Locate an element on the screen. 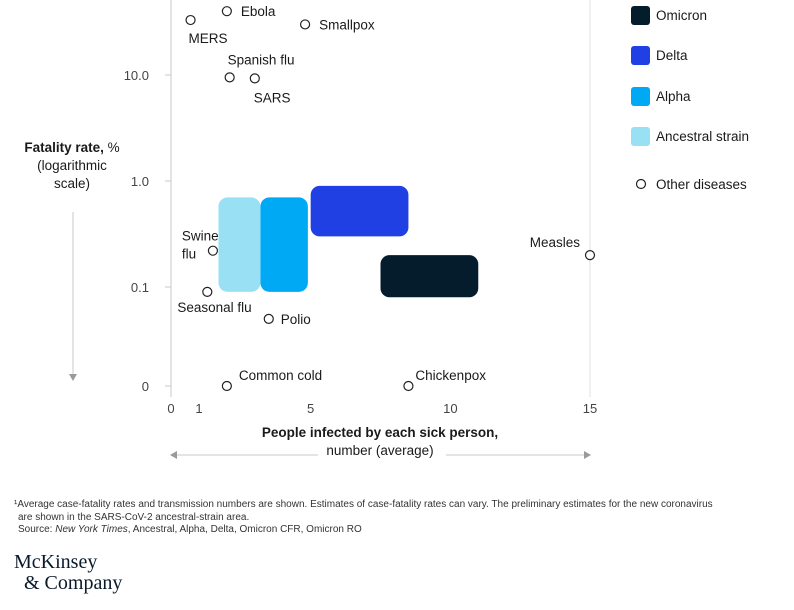 This screenshot has height=610, width=794. y-axis-label-rest: % (logarithmic scale) is located at coordinates (78, 165).